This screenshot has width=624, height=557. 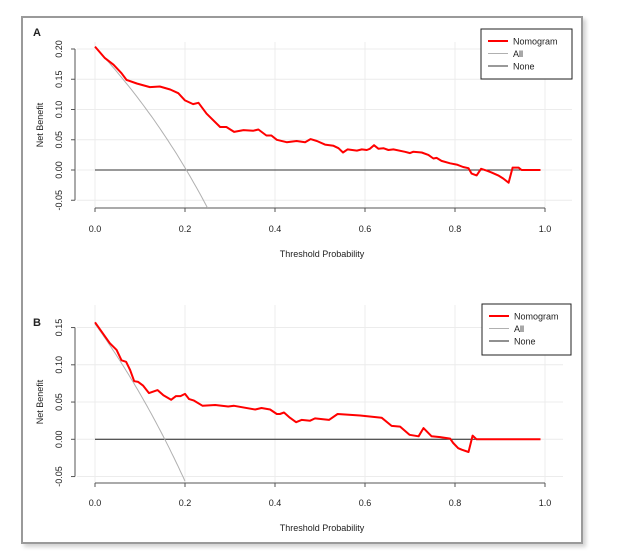 What do you see at coordinates (37, 33) in the screenshot?
I see `panel-label-a: A` at bounding box center [37, 33].